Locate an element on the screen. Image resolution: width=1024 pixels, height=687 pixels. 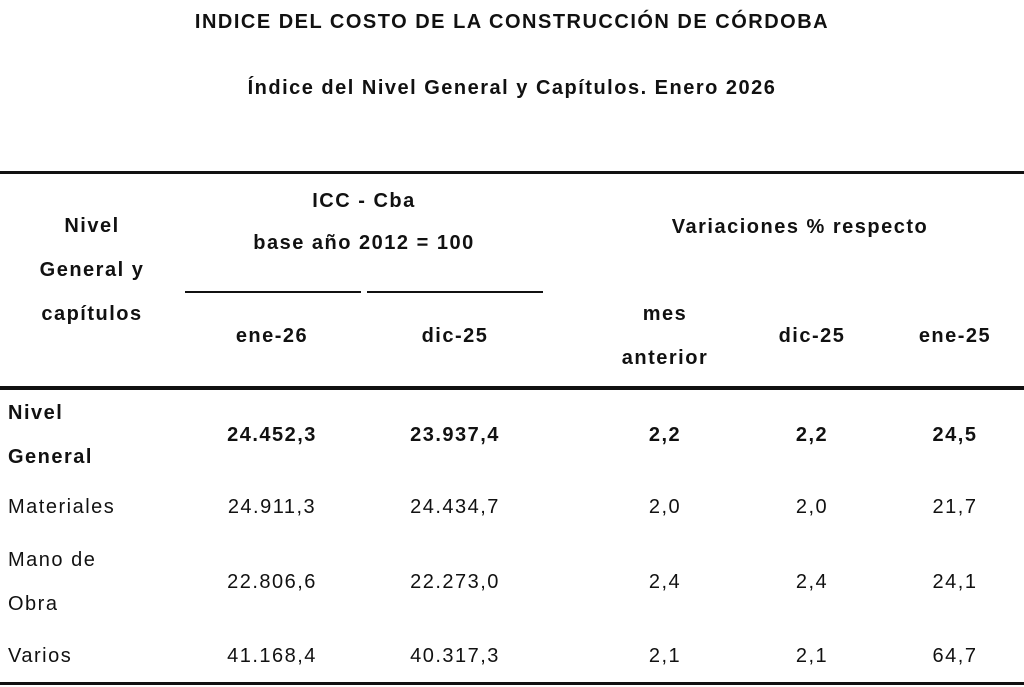
cell-value: 24,5 is located at coordinates (955, 435).